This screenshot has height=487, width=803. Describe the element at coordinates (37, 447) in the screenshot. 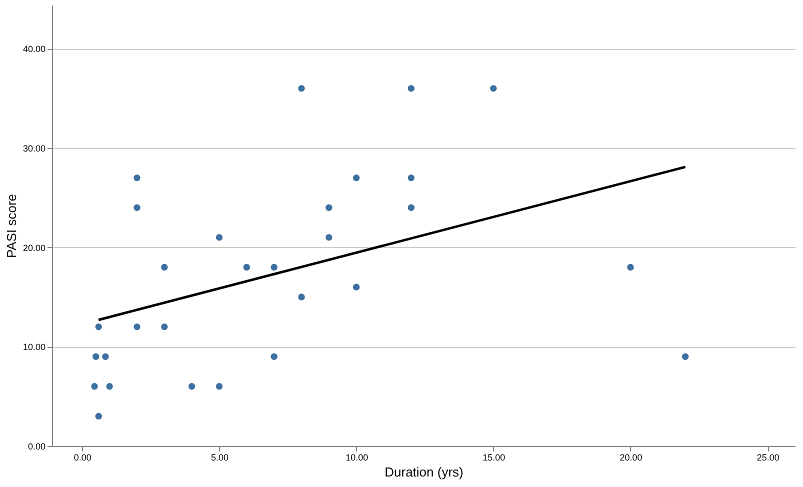

I see `y-tick-label: 0.00` at that location.